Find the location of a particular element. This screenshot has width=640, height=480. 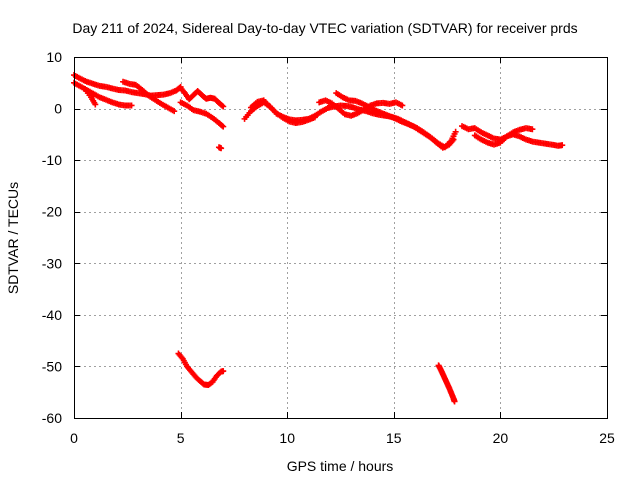

series-track-b is located at coordinates (103, 94).